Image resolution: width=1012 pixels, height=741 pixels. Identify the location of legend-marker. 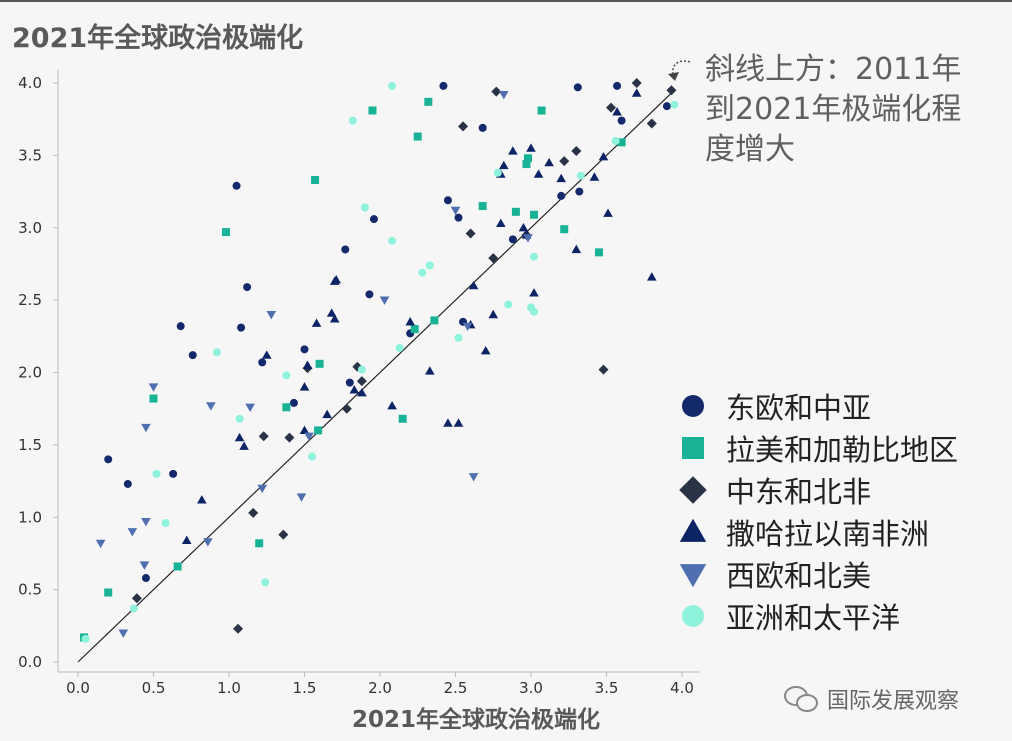
(693, 406).